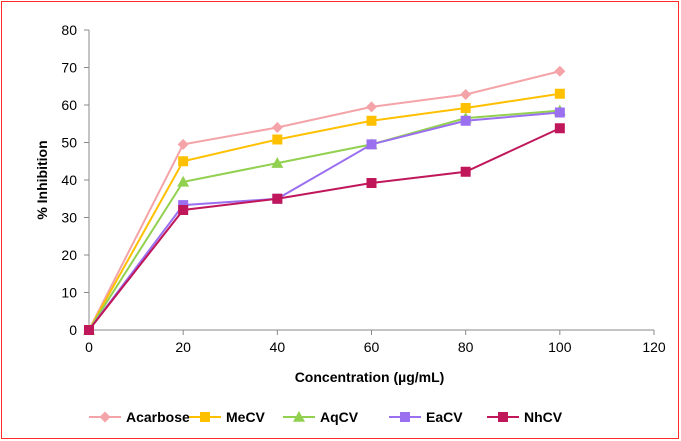 The width and height of the screenshot is (681, 441). Describe the element at coordinates (339, 417) in the screenshot. I see `legend-label: AqCV` at that location.